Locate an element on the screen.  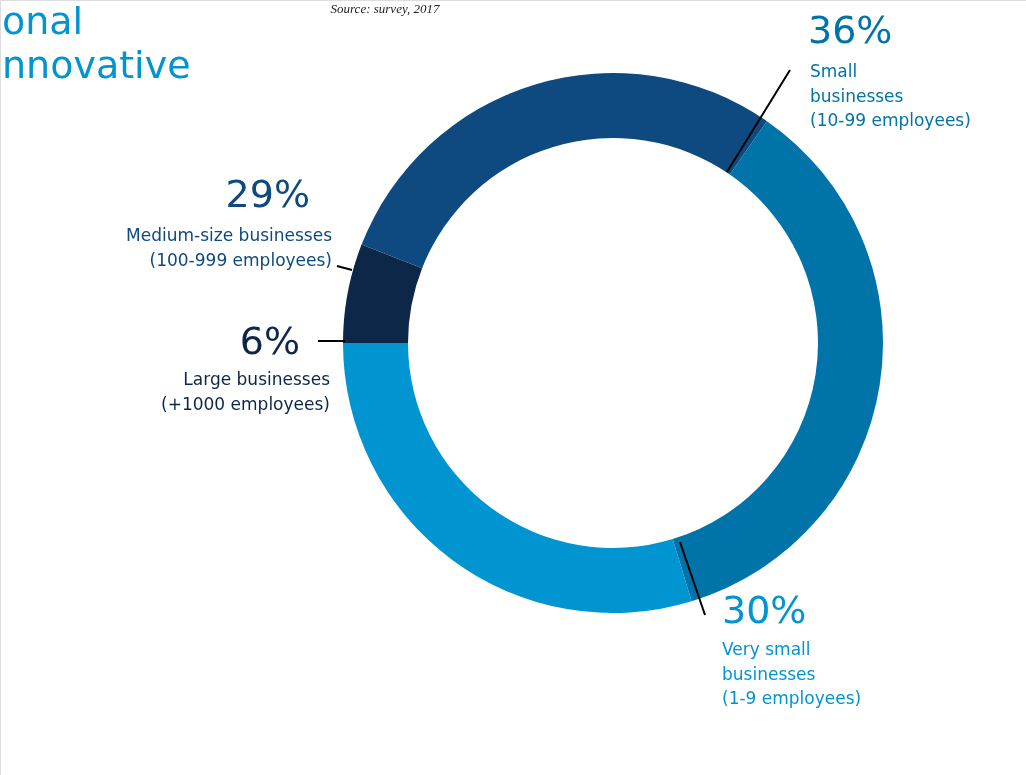
text: nnovative is located at coordinates (96, 65).